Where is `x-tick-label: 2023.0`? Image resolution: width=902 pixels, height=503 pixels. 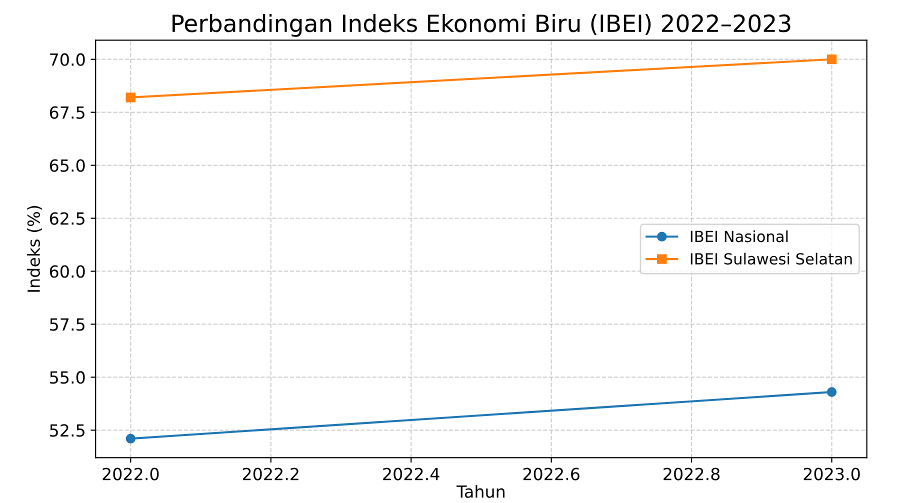 x-tick-label: 2023.0 is located at coordinates (832, 474).